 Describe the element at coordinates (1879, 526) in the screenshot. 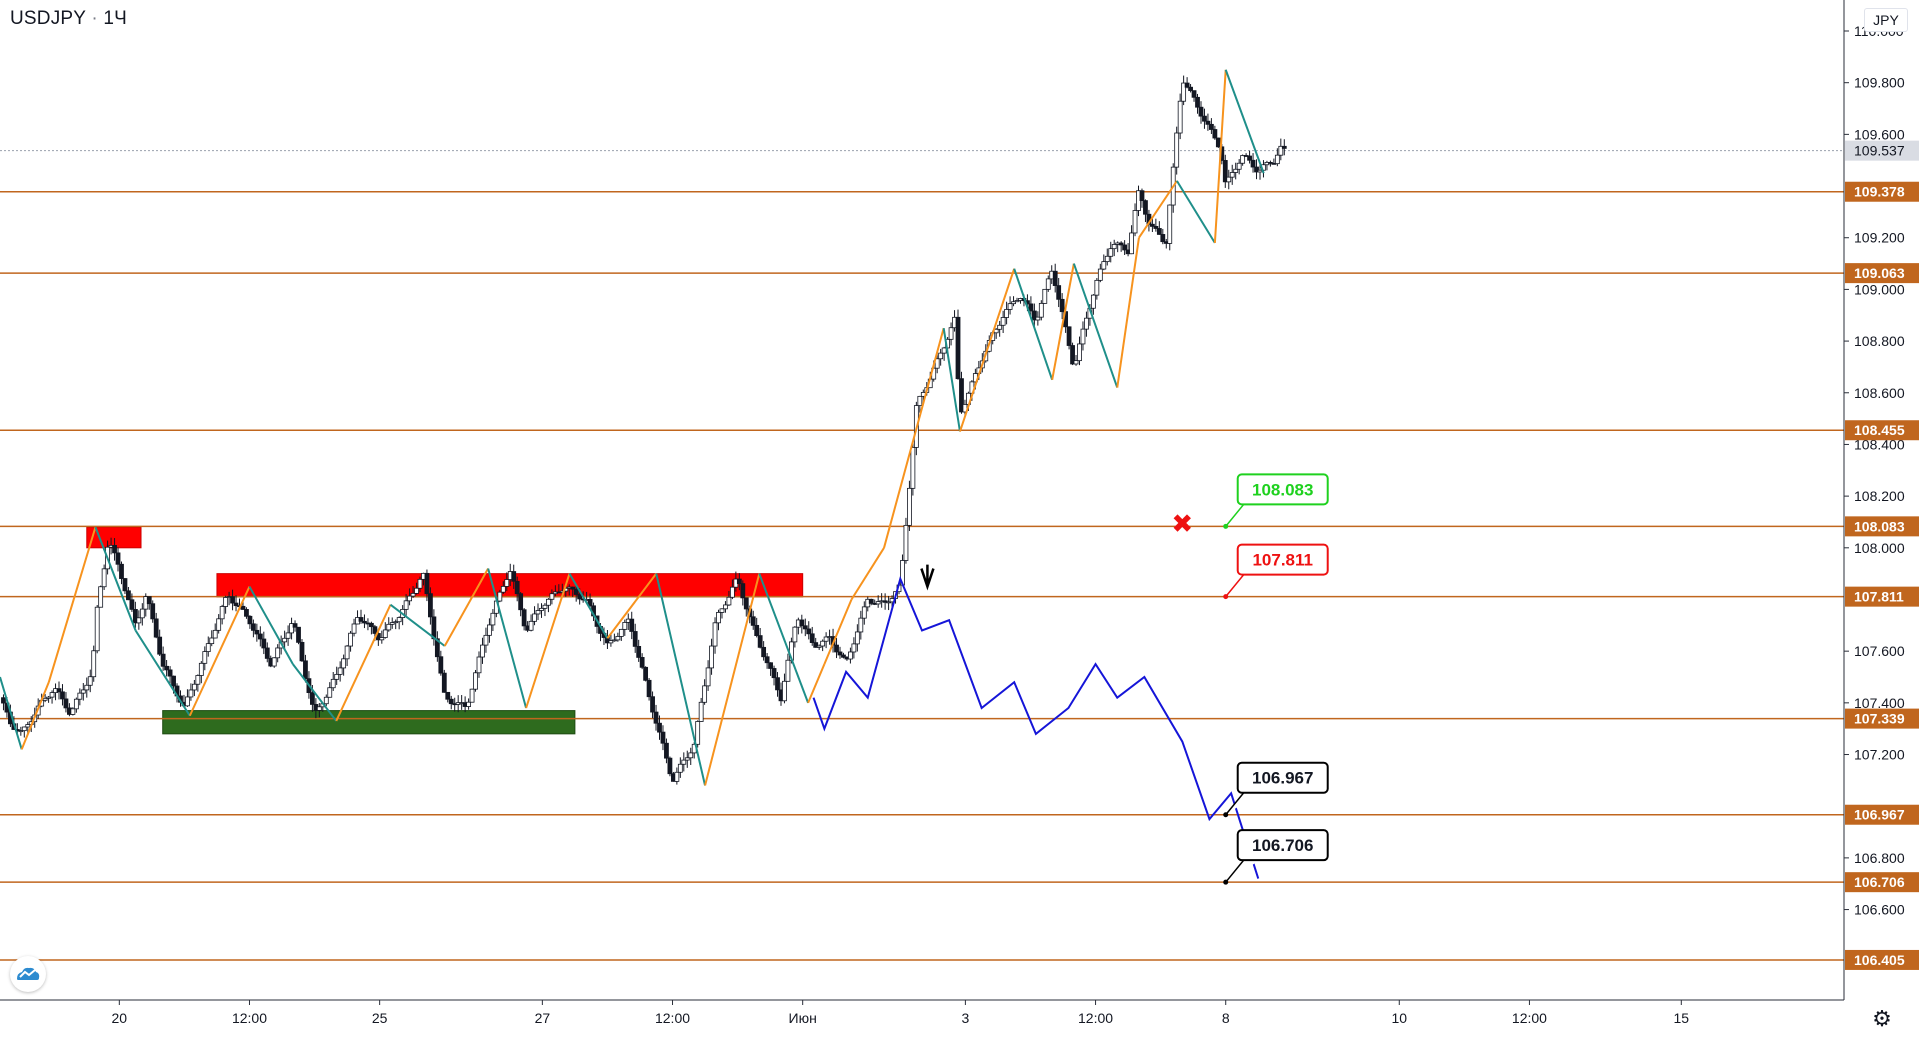

I see `level-badge-label-3: 108.083` at that location.